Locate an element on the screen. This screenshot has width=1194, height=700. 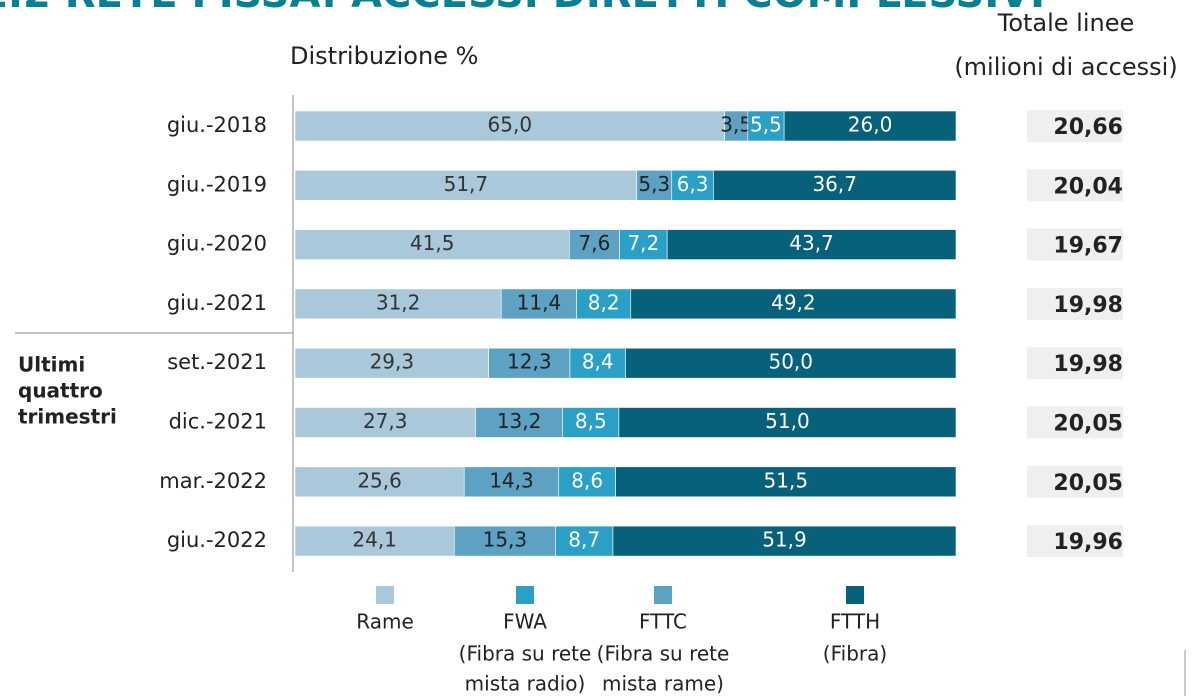
total-label: 19,67 is located at coordinates (1088, 246).